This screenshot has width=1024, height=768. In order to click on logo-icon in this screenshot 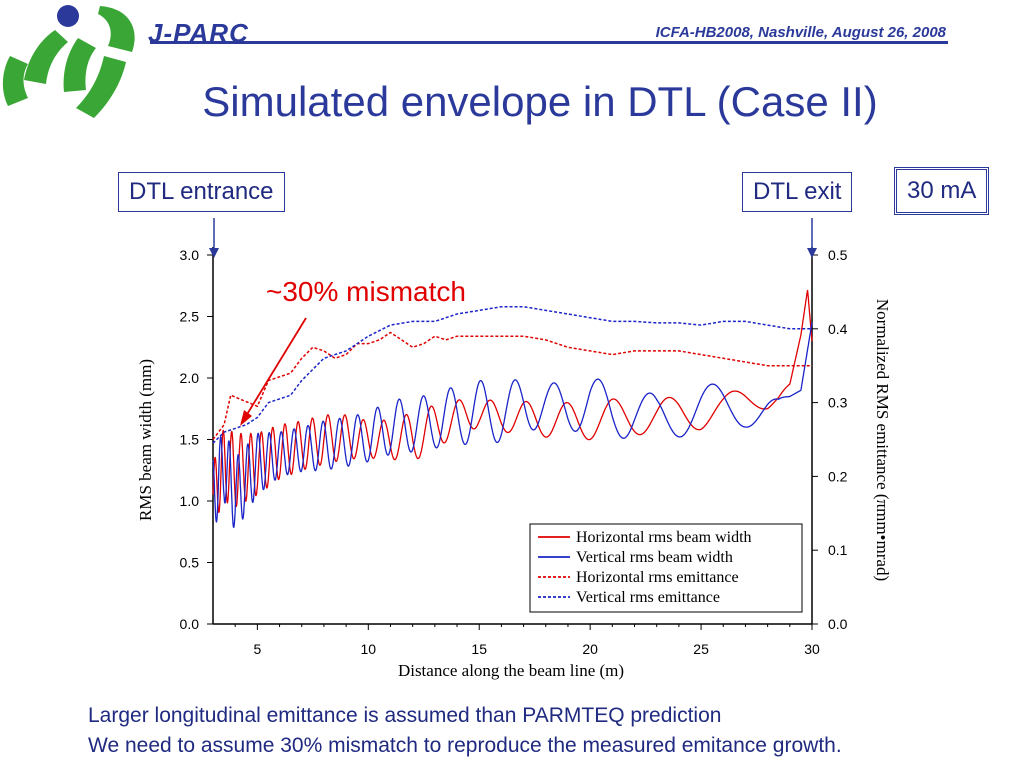, I will do `click(68, 61)`.